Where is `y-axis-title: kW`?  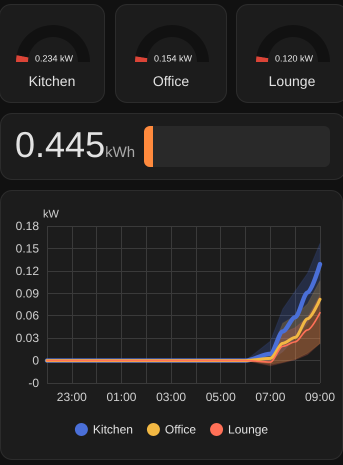 y-axis-title: kW is located at coordinates (51, 214).